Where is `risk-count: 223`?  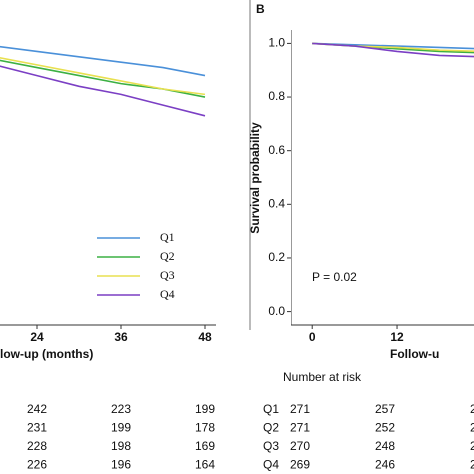
risk-count: 223 is located at coordinates (121, 409).